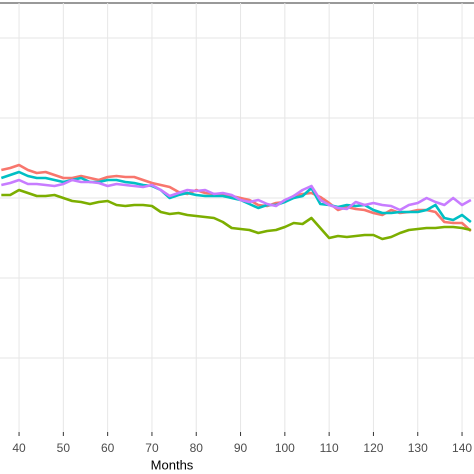 This screenshot has height=474, width=474. What do you see at coordinates (172, 464) in the screenshot?
I see `x-axis-label: Months` at bounding box center [172, 464].